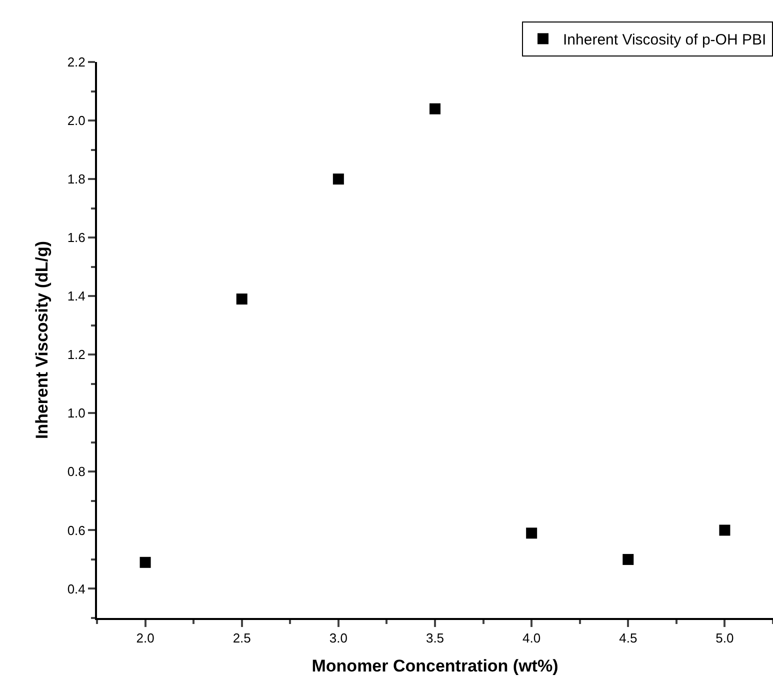 The width and height of the screenshot is (773, 693). I want to click on y-tick-label: 2.0, so click(76, 120).